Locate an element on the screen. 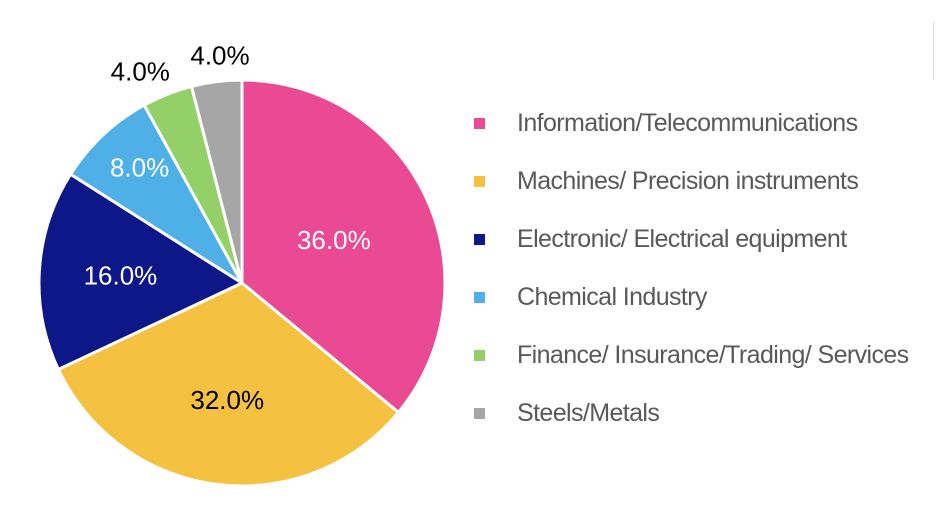 The height and width of the screenshot is (512, 936). legend-label: Information/Telecommunications is located at coordinates (687, 122).